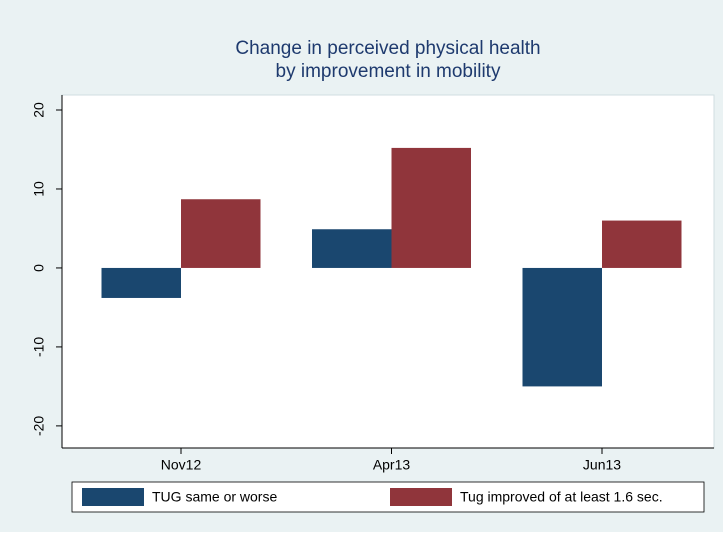  Describe the element at coordinates (181, 465) in the screenshot. I see `x-tick-label: Nov12` at that location.